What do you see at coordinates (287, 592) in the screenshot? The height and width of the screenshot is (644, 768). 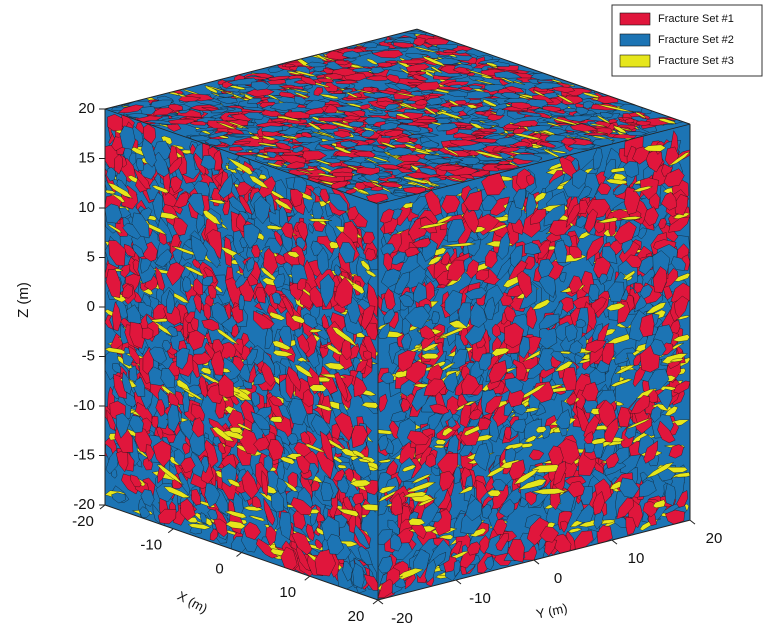 I see `x-tick-label: 10` at bounding box center [287, 592].